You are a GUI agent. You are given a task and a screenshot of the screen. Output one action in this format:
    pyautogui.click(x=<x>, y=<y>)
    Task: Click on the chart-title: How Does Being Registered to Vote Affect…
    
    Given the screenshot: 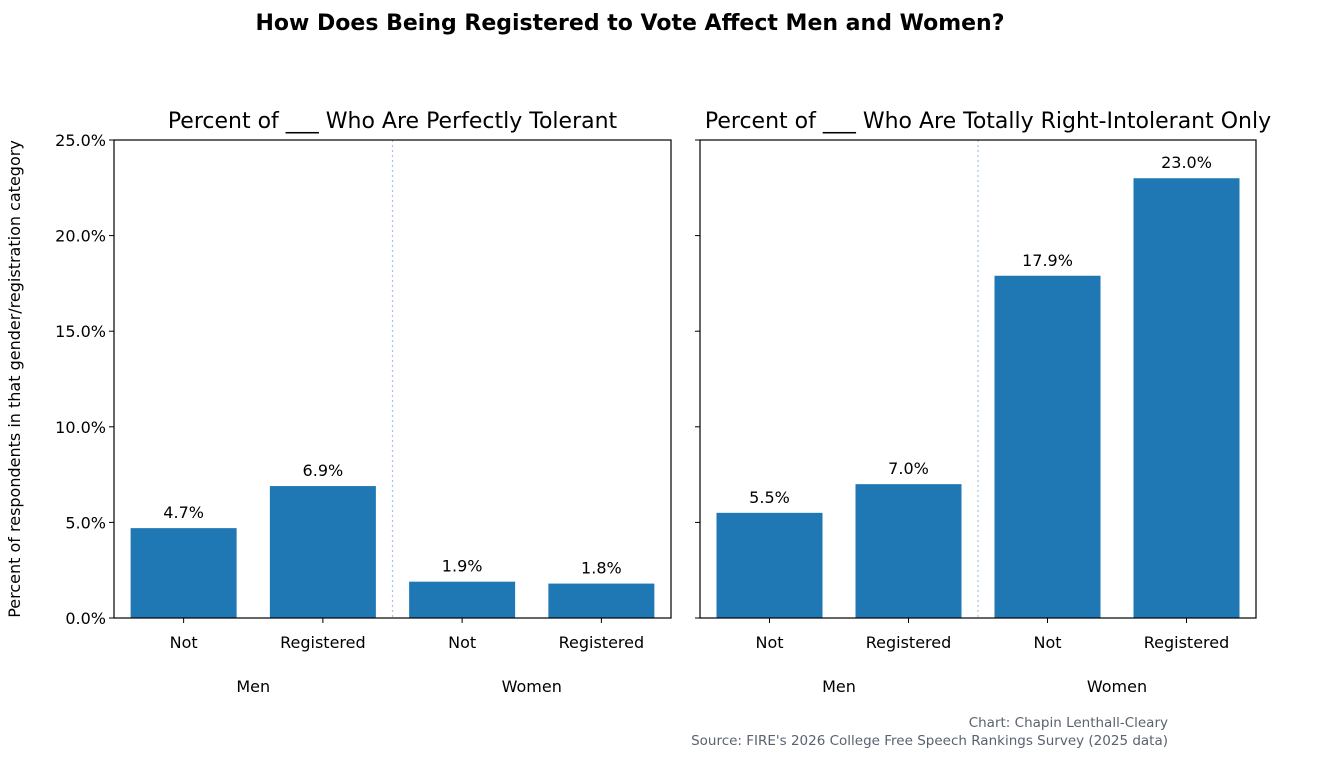 What is the action you would take?
    pyautogui.click(x=630, y=23)
    